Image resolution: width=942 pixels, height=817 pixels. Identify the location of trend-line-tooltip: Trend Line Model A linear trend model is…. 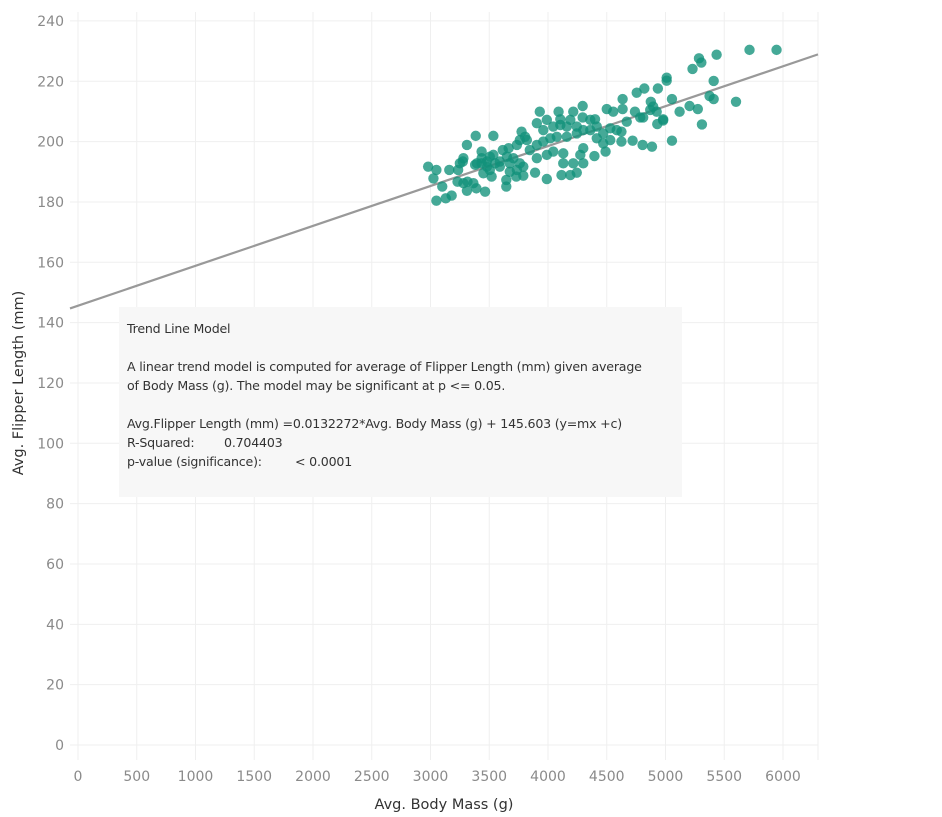
(400, 402).